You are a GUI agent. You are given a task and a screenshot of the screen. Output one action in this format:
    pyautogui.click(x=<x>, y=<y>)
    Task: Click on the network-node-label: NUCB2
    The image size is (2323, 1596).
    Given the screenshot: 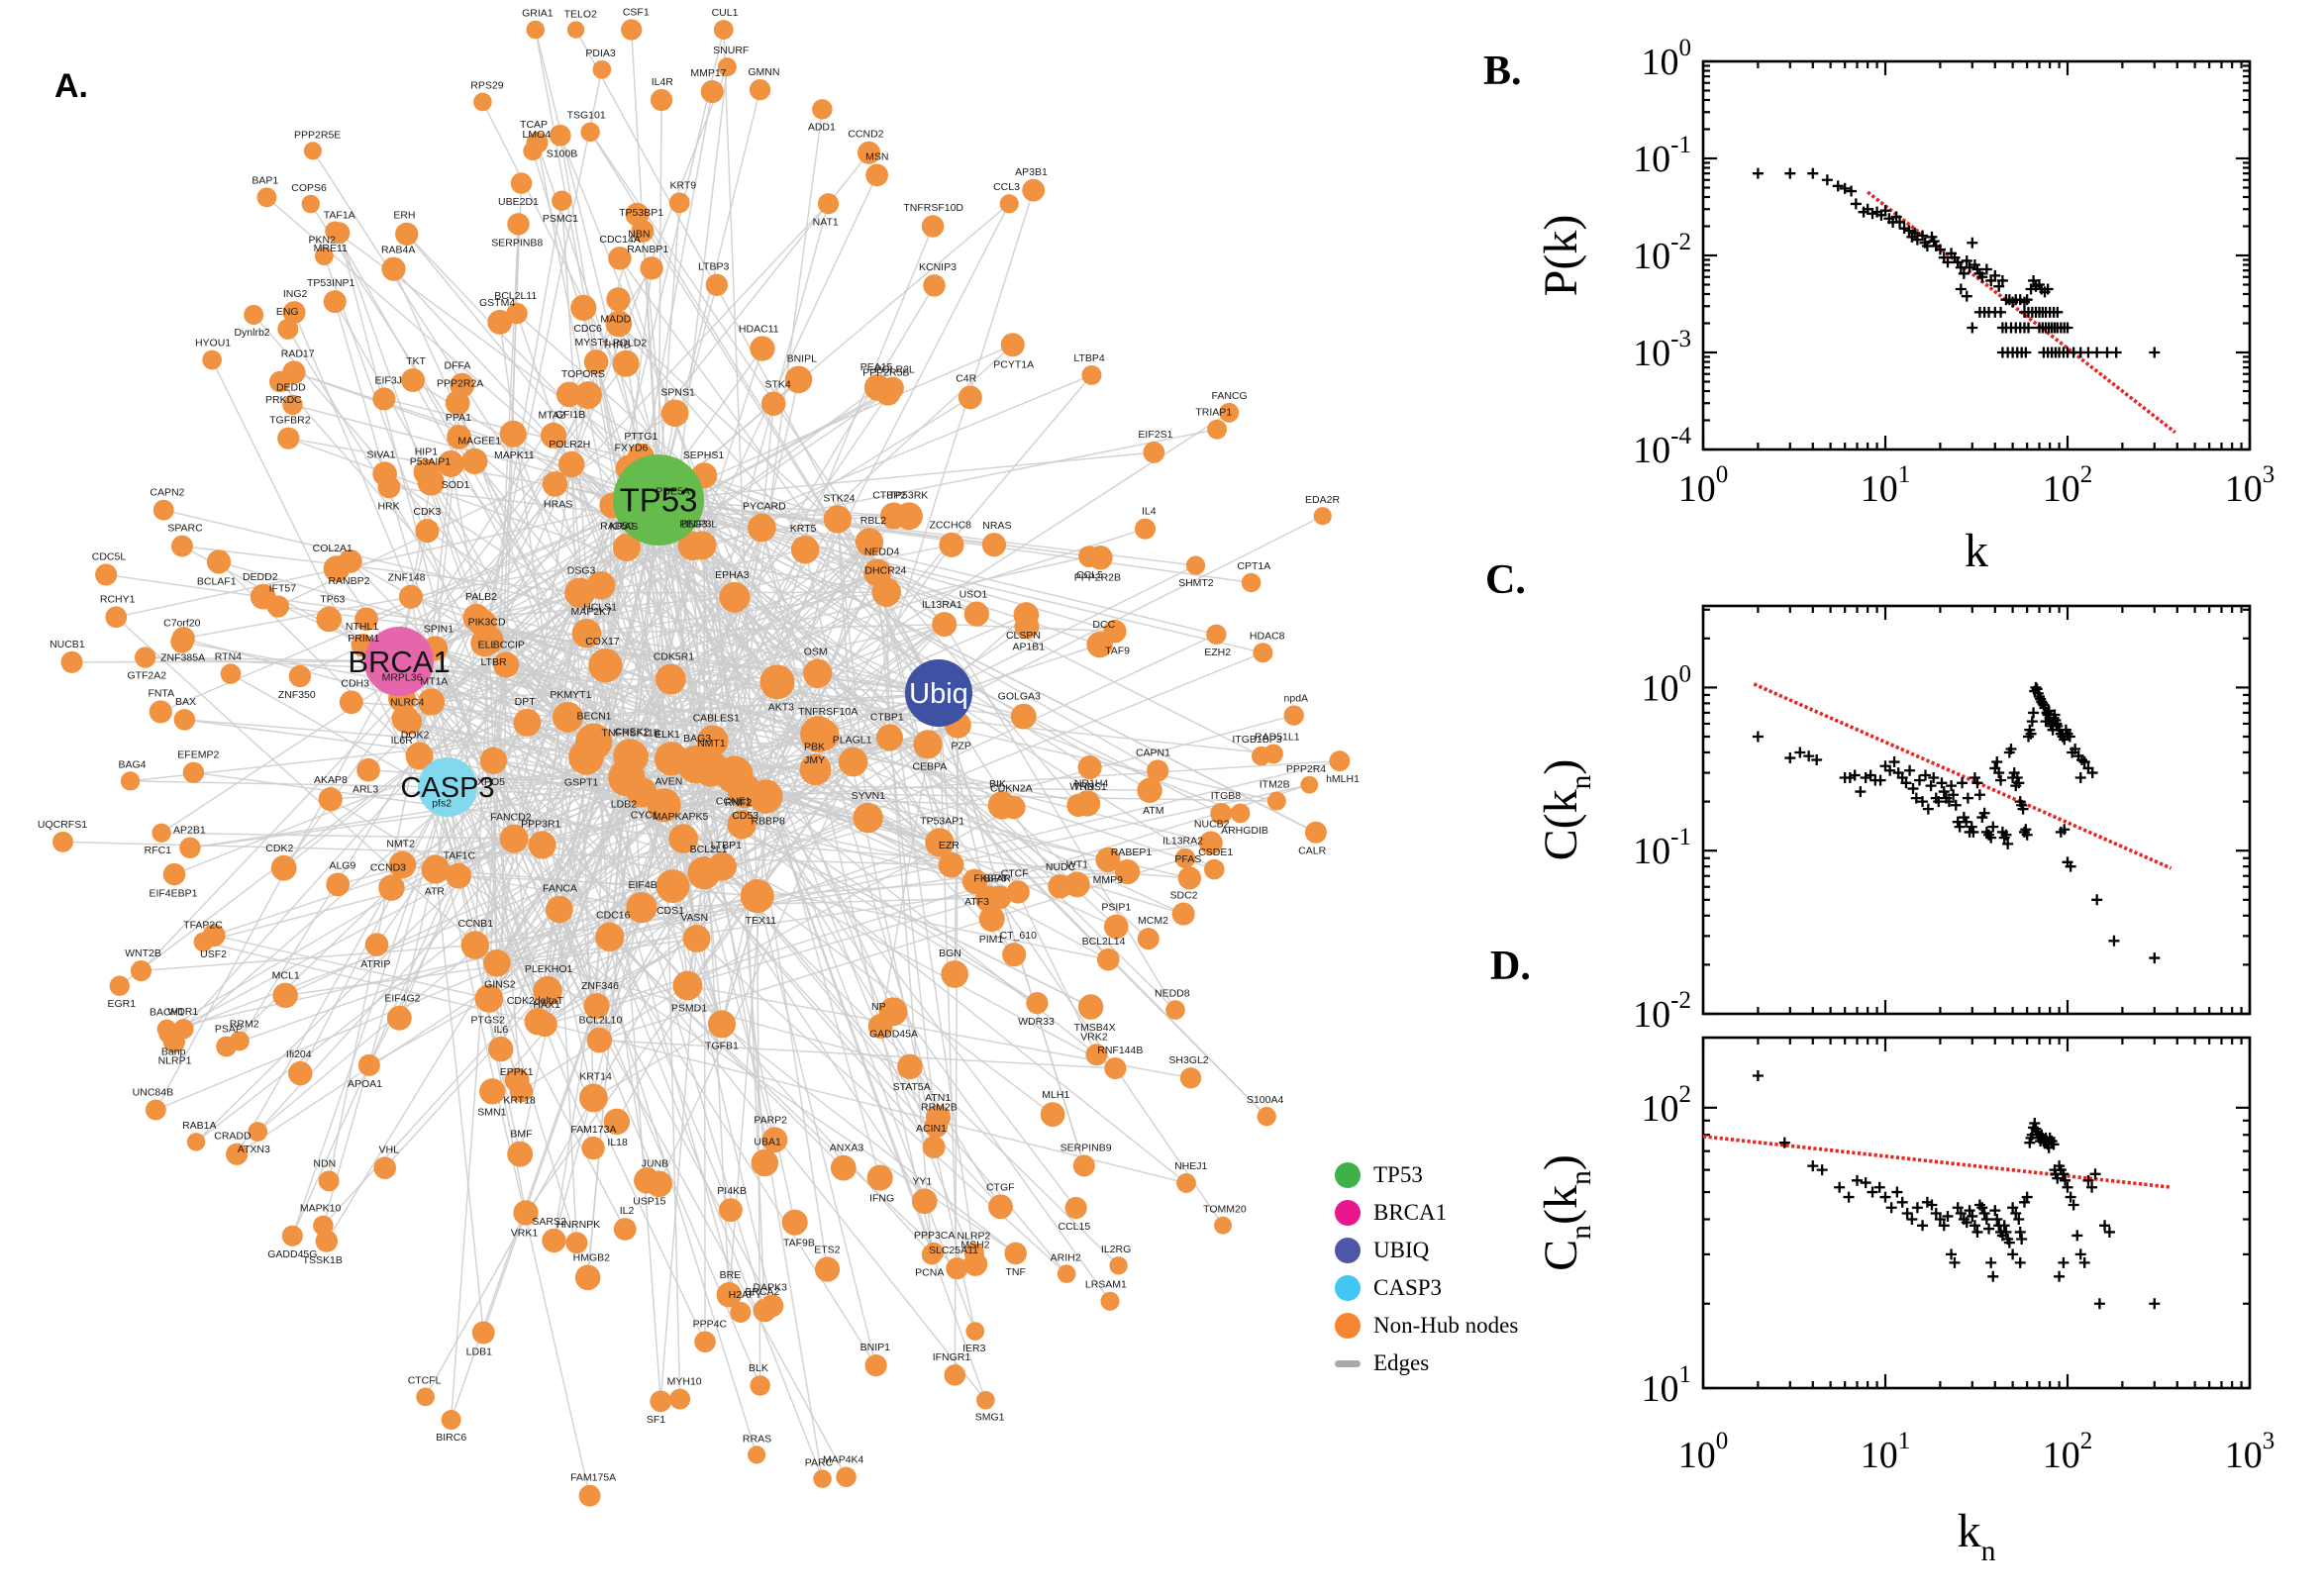 What is the action you would take?
    pyautogui.click(x=1212, y=824)
    